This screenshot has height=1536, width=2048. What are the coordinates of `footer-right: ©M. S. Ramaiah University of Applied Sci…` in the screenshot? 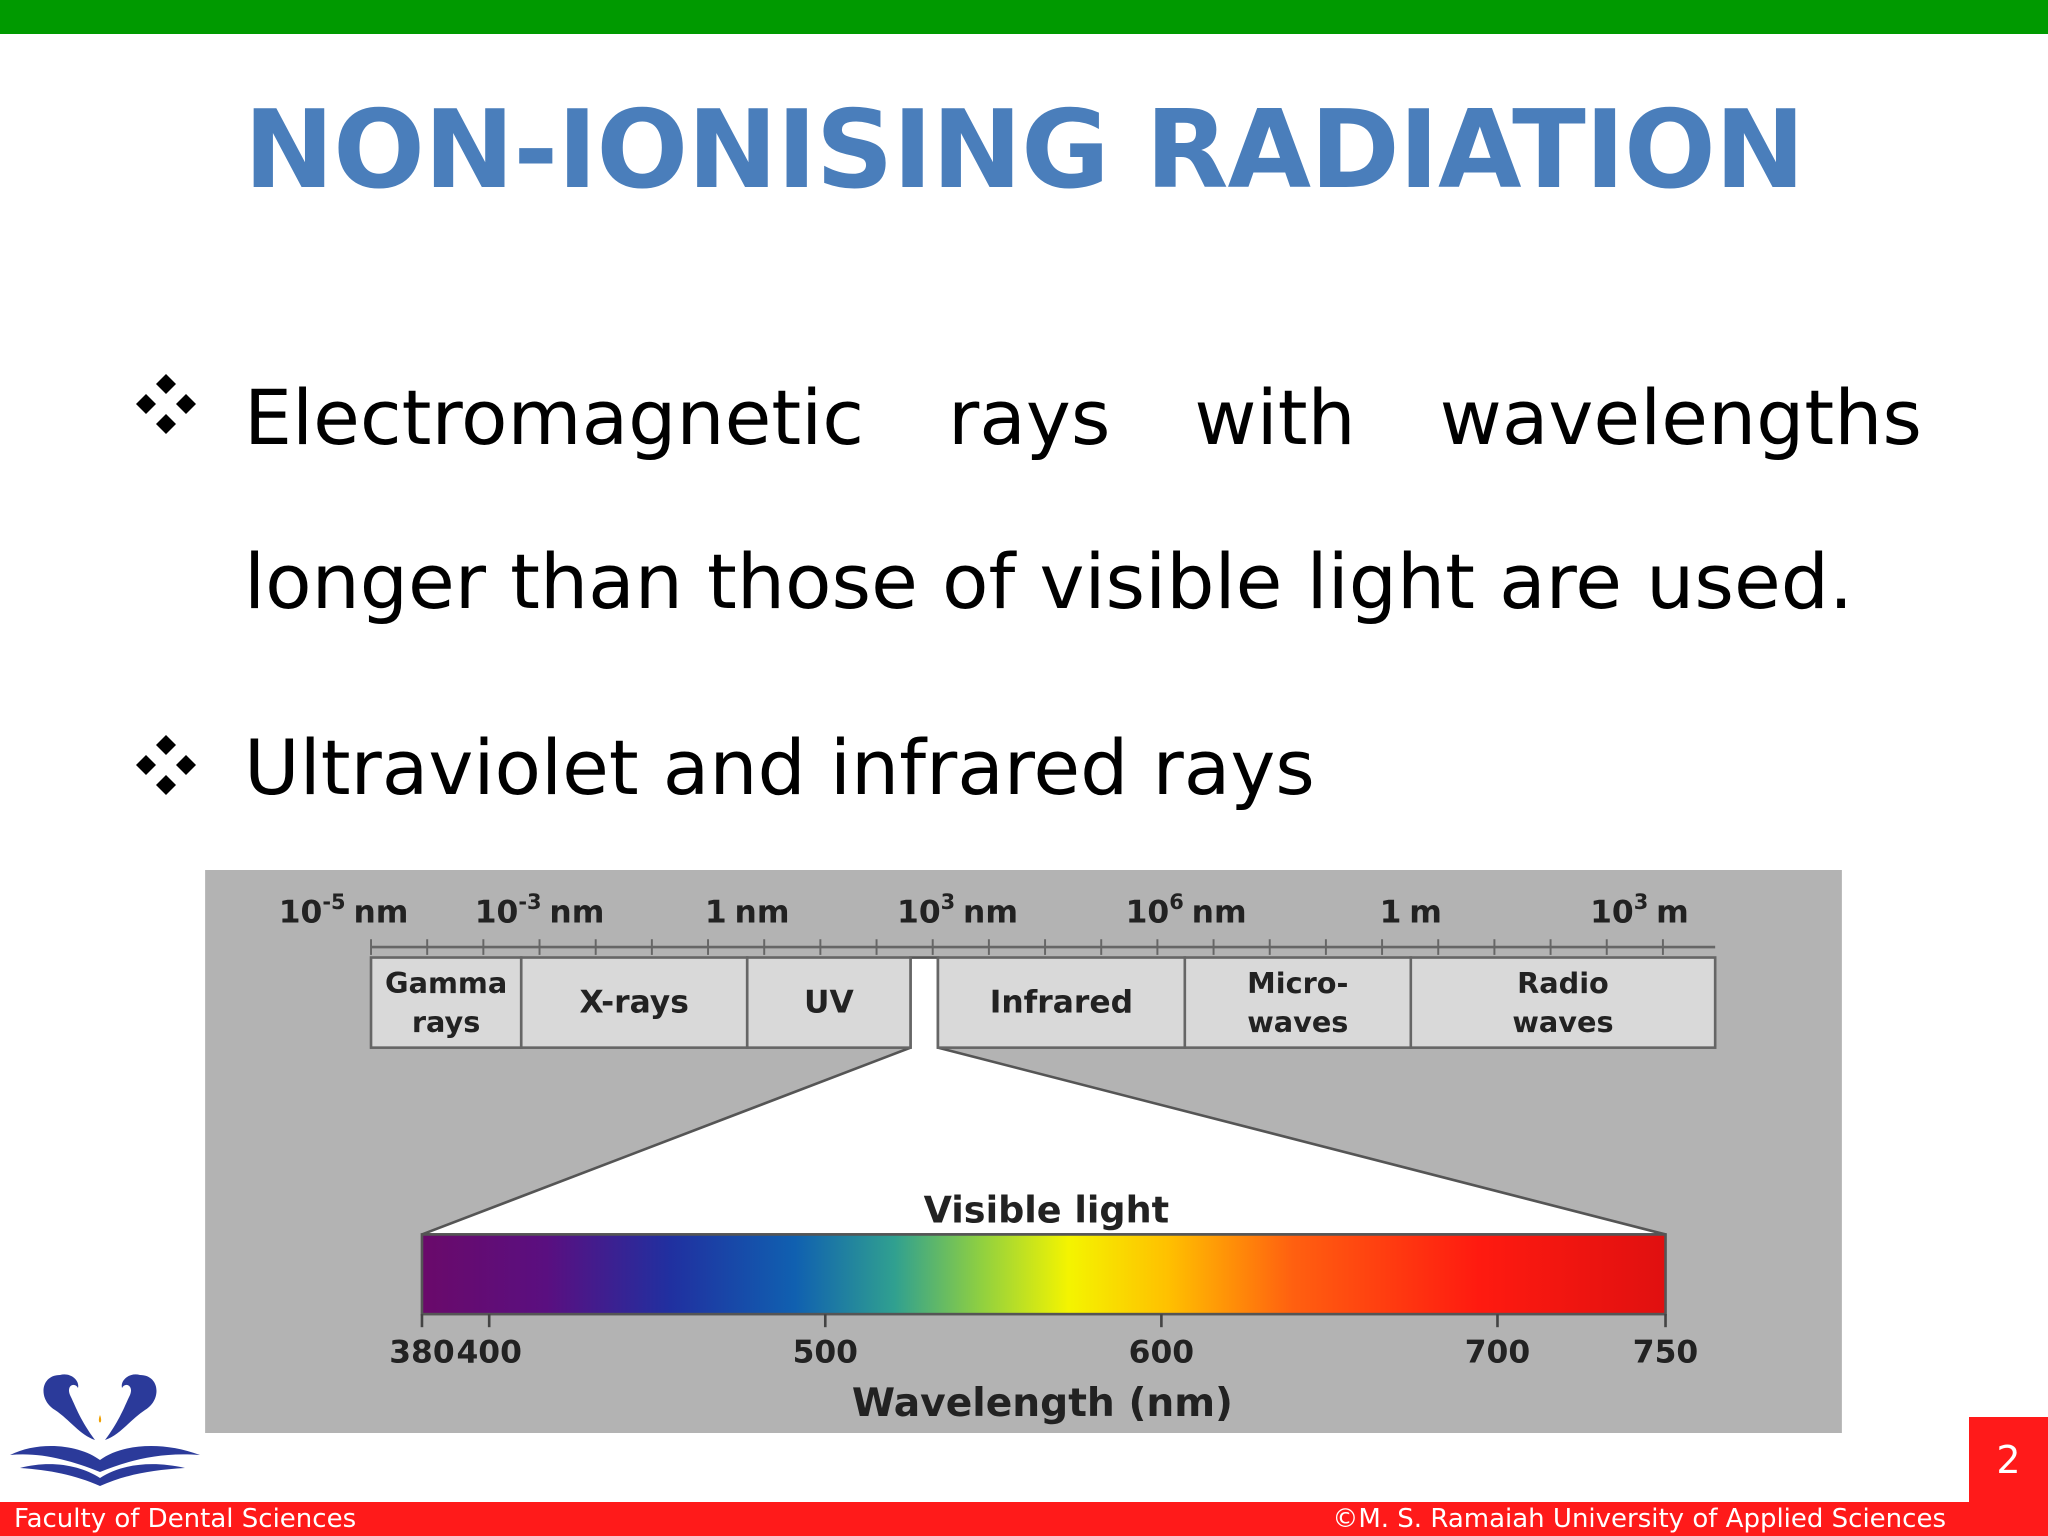 It's located at (1639, 1519).